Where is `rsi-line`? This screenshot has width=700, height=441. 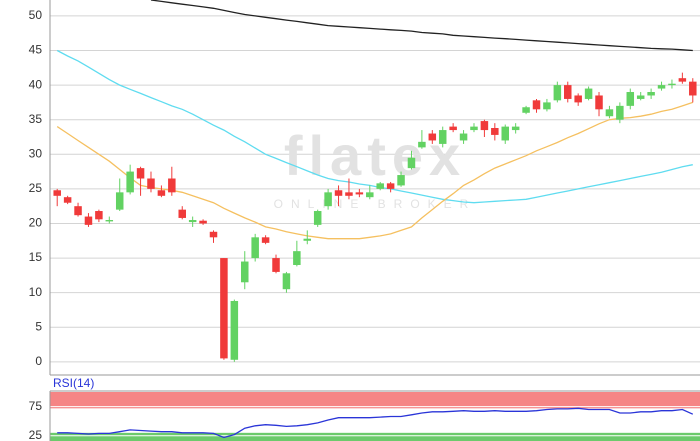 rsi-line is located at coordinates (375, 423).